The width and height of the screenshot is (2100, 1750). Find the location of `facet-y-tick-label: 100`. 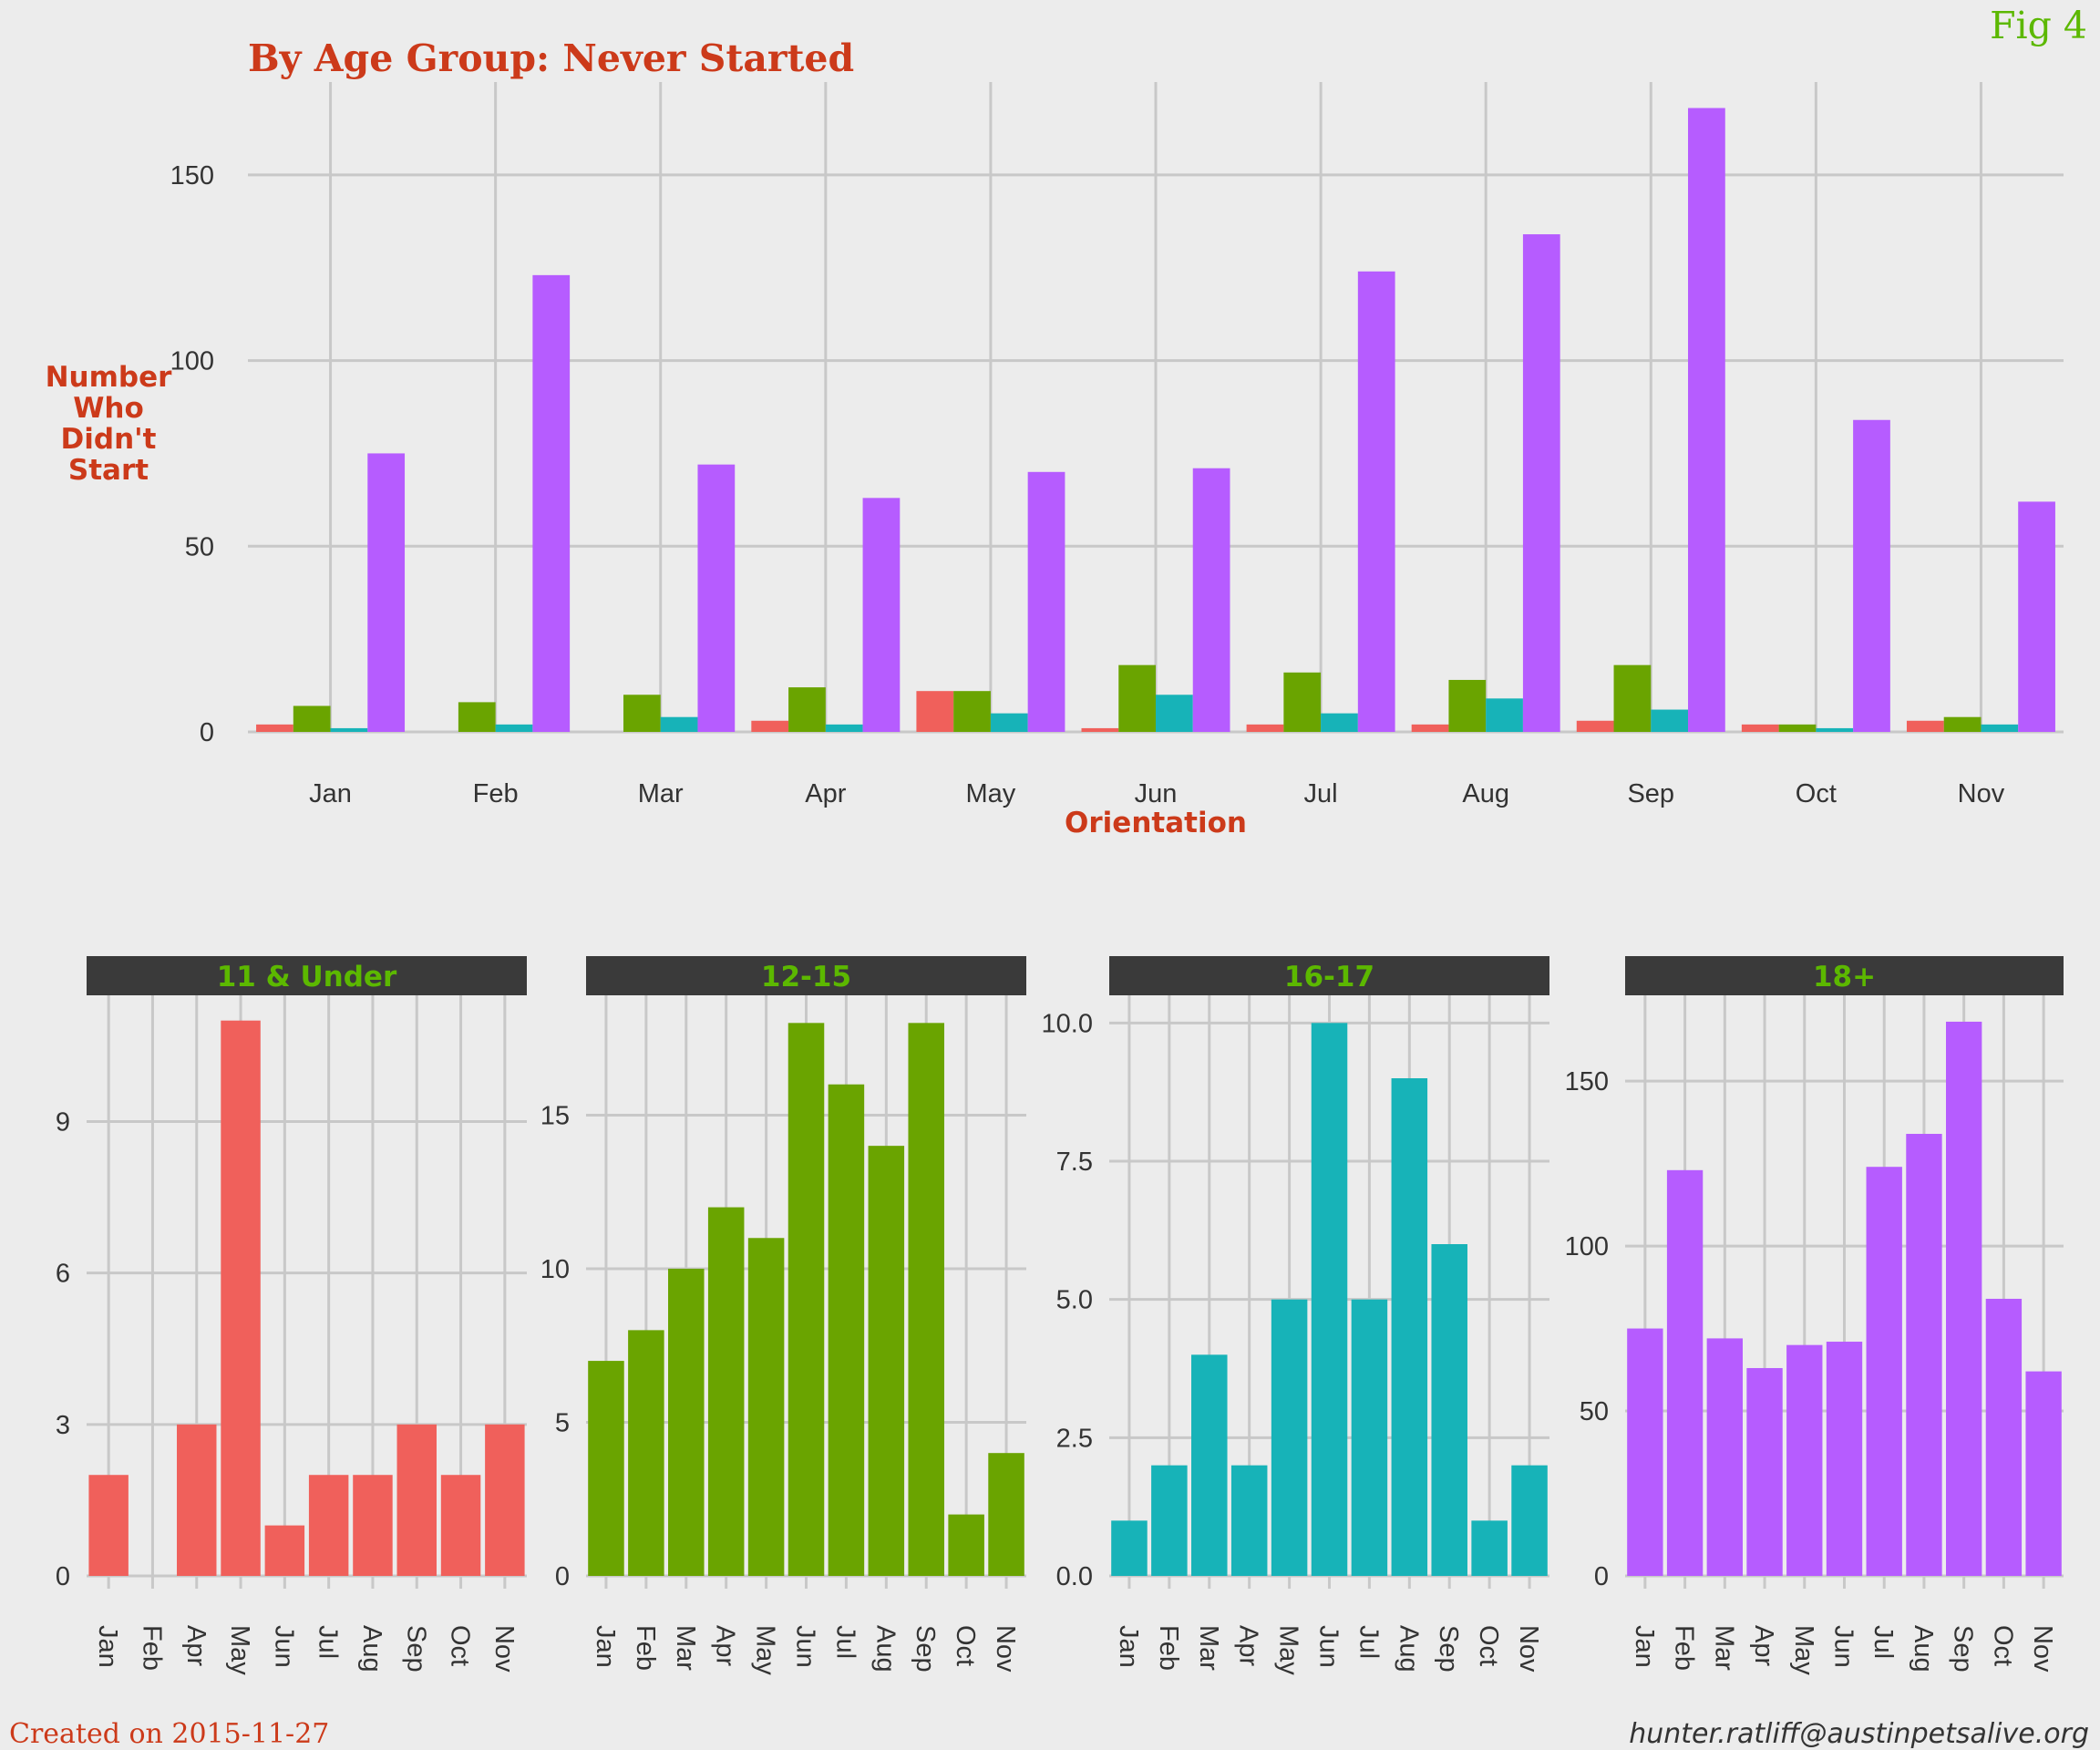

facet-y-tick-label: 100 is located at coordinates (1587, 1246).